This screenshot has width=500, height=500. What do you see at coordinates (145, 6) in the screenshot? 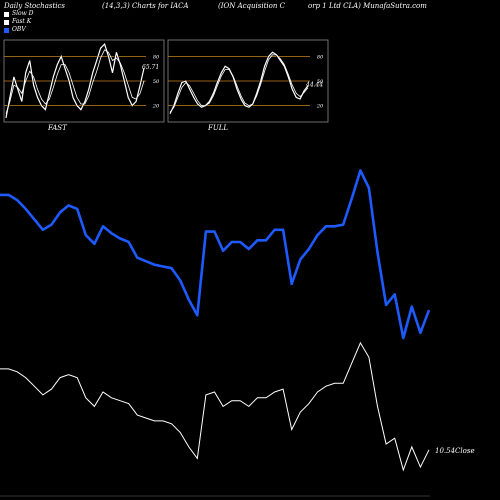
I see `header-mid: (14,3,3) Charts for IACA` at bounding box center [145, 6].